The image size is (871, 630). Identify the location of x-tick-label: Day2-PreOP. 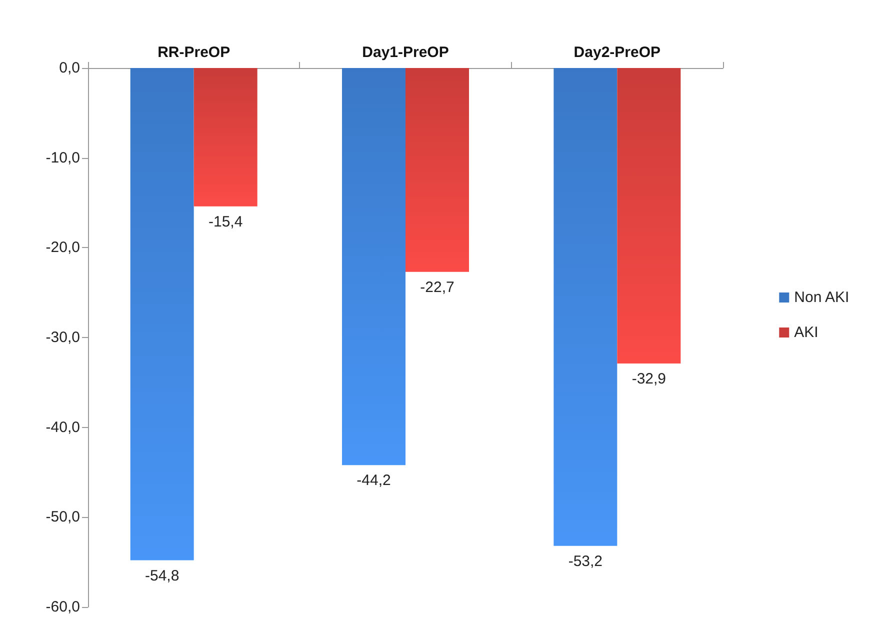
(617, 52).